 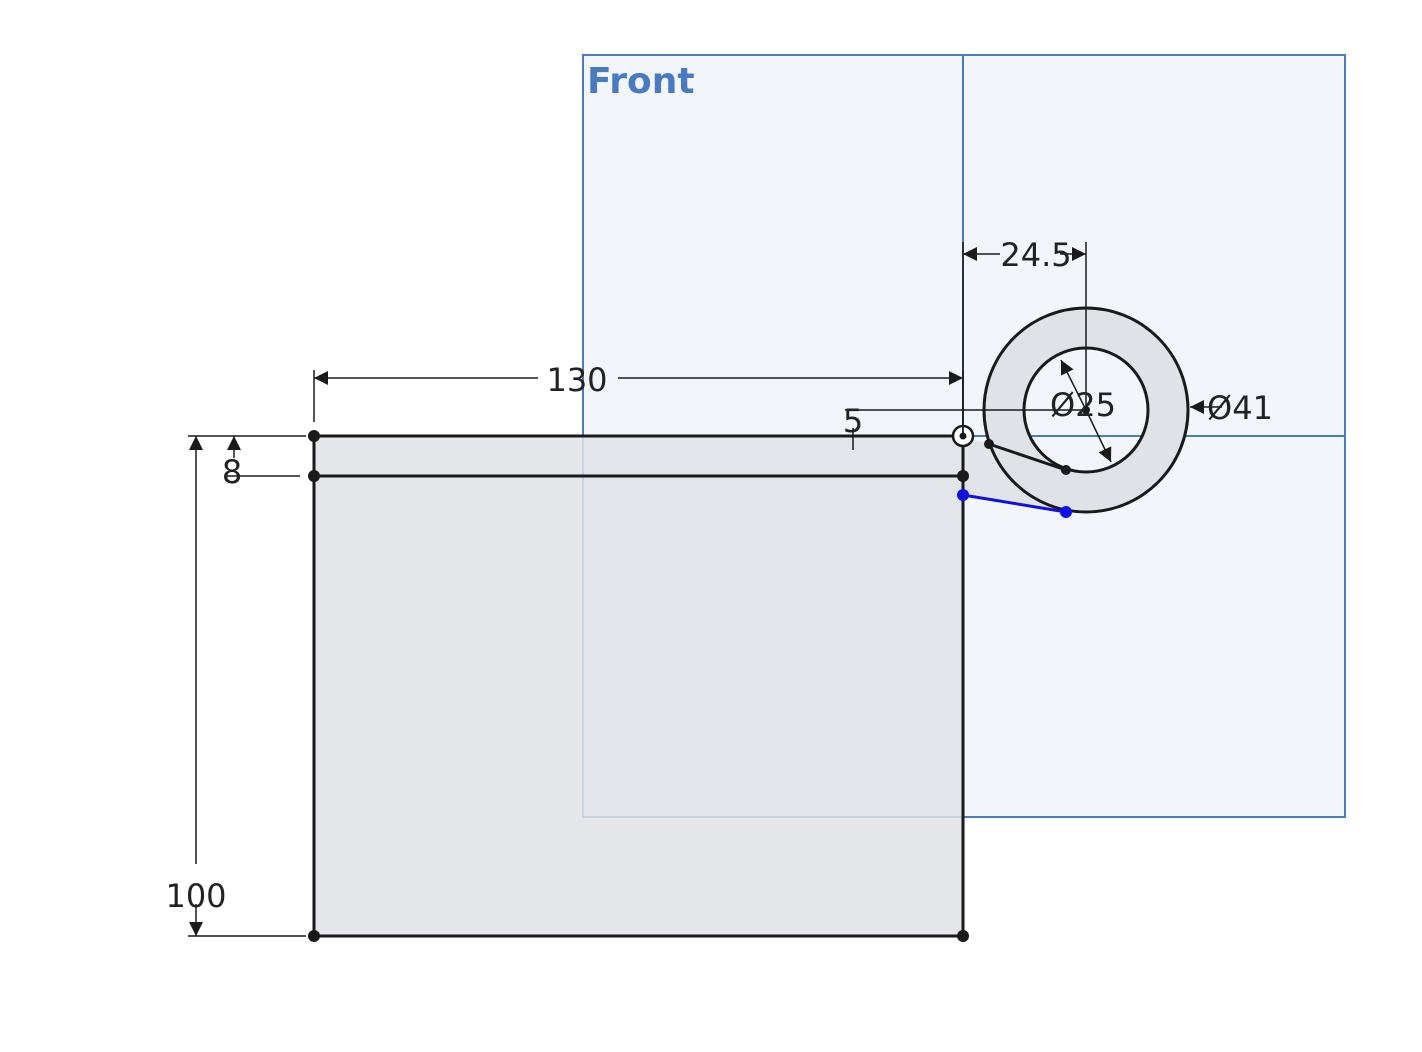 I want to click on height-dimension-label: 100, so click(x=195, y=896).